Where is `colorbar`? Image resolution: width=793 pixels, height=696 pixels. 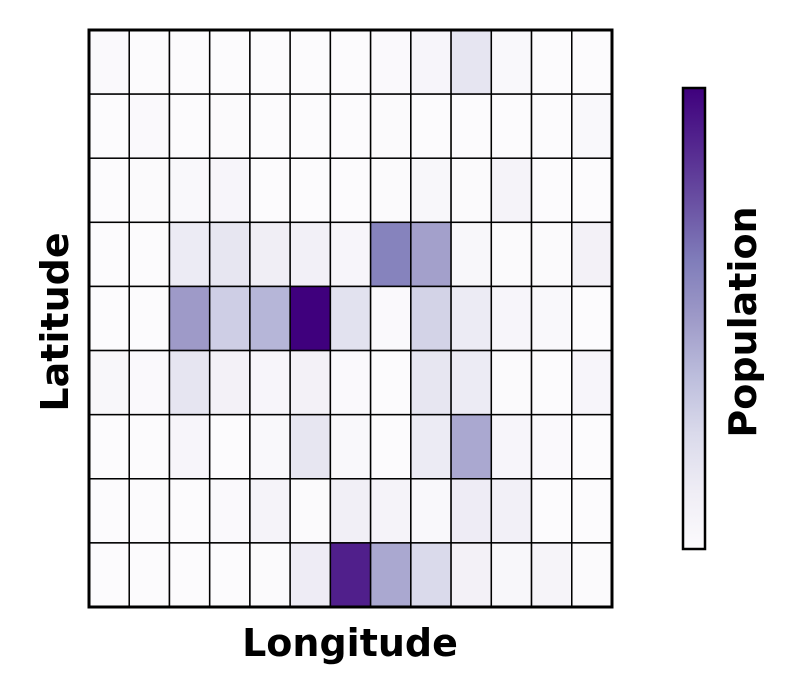
colorbar is located at coordinates (694, 318).